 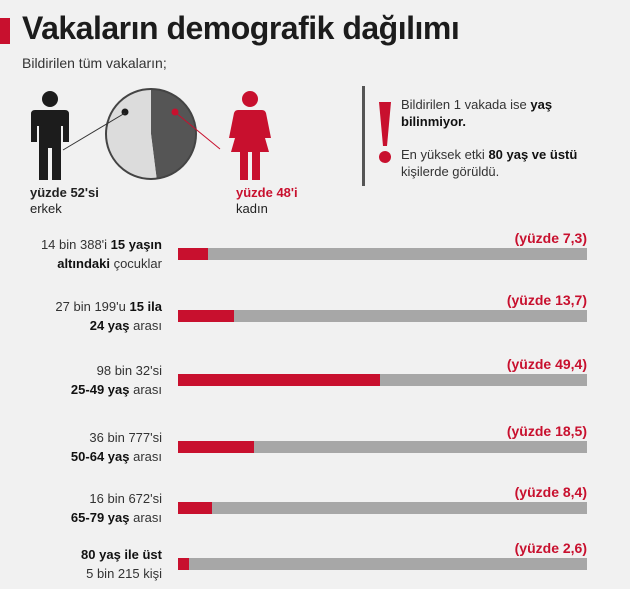 What do you see at coordinates (92, 306) in the screenshot?
I see `label-text: 27 bin 199'u` at bounding box center [92, 306].